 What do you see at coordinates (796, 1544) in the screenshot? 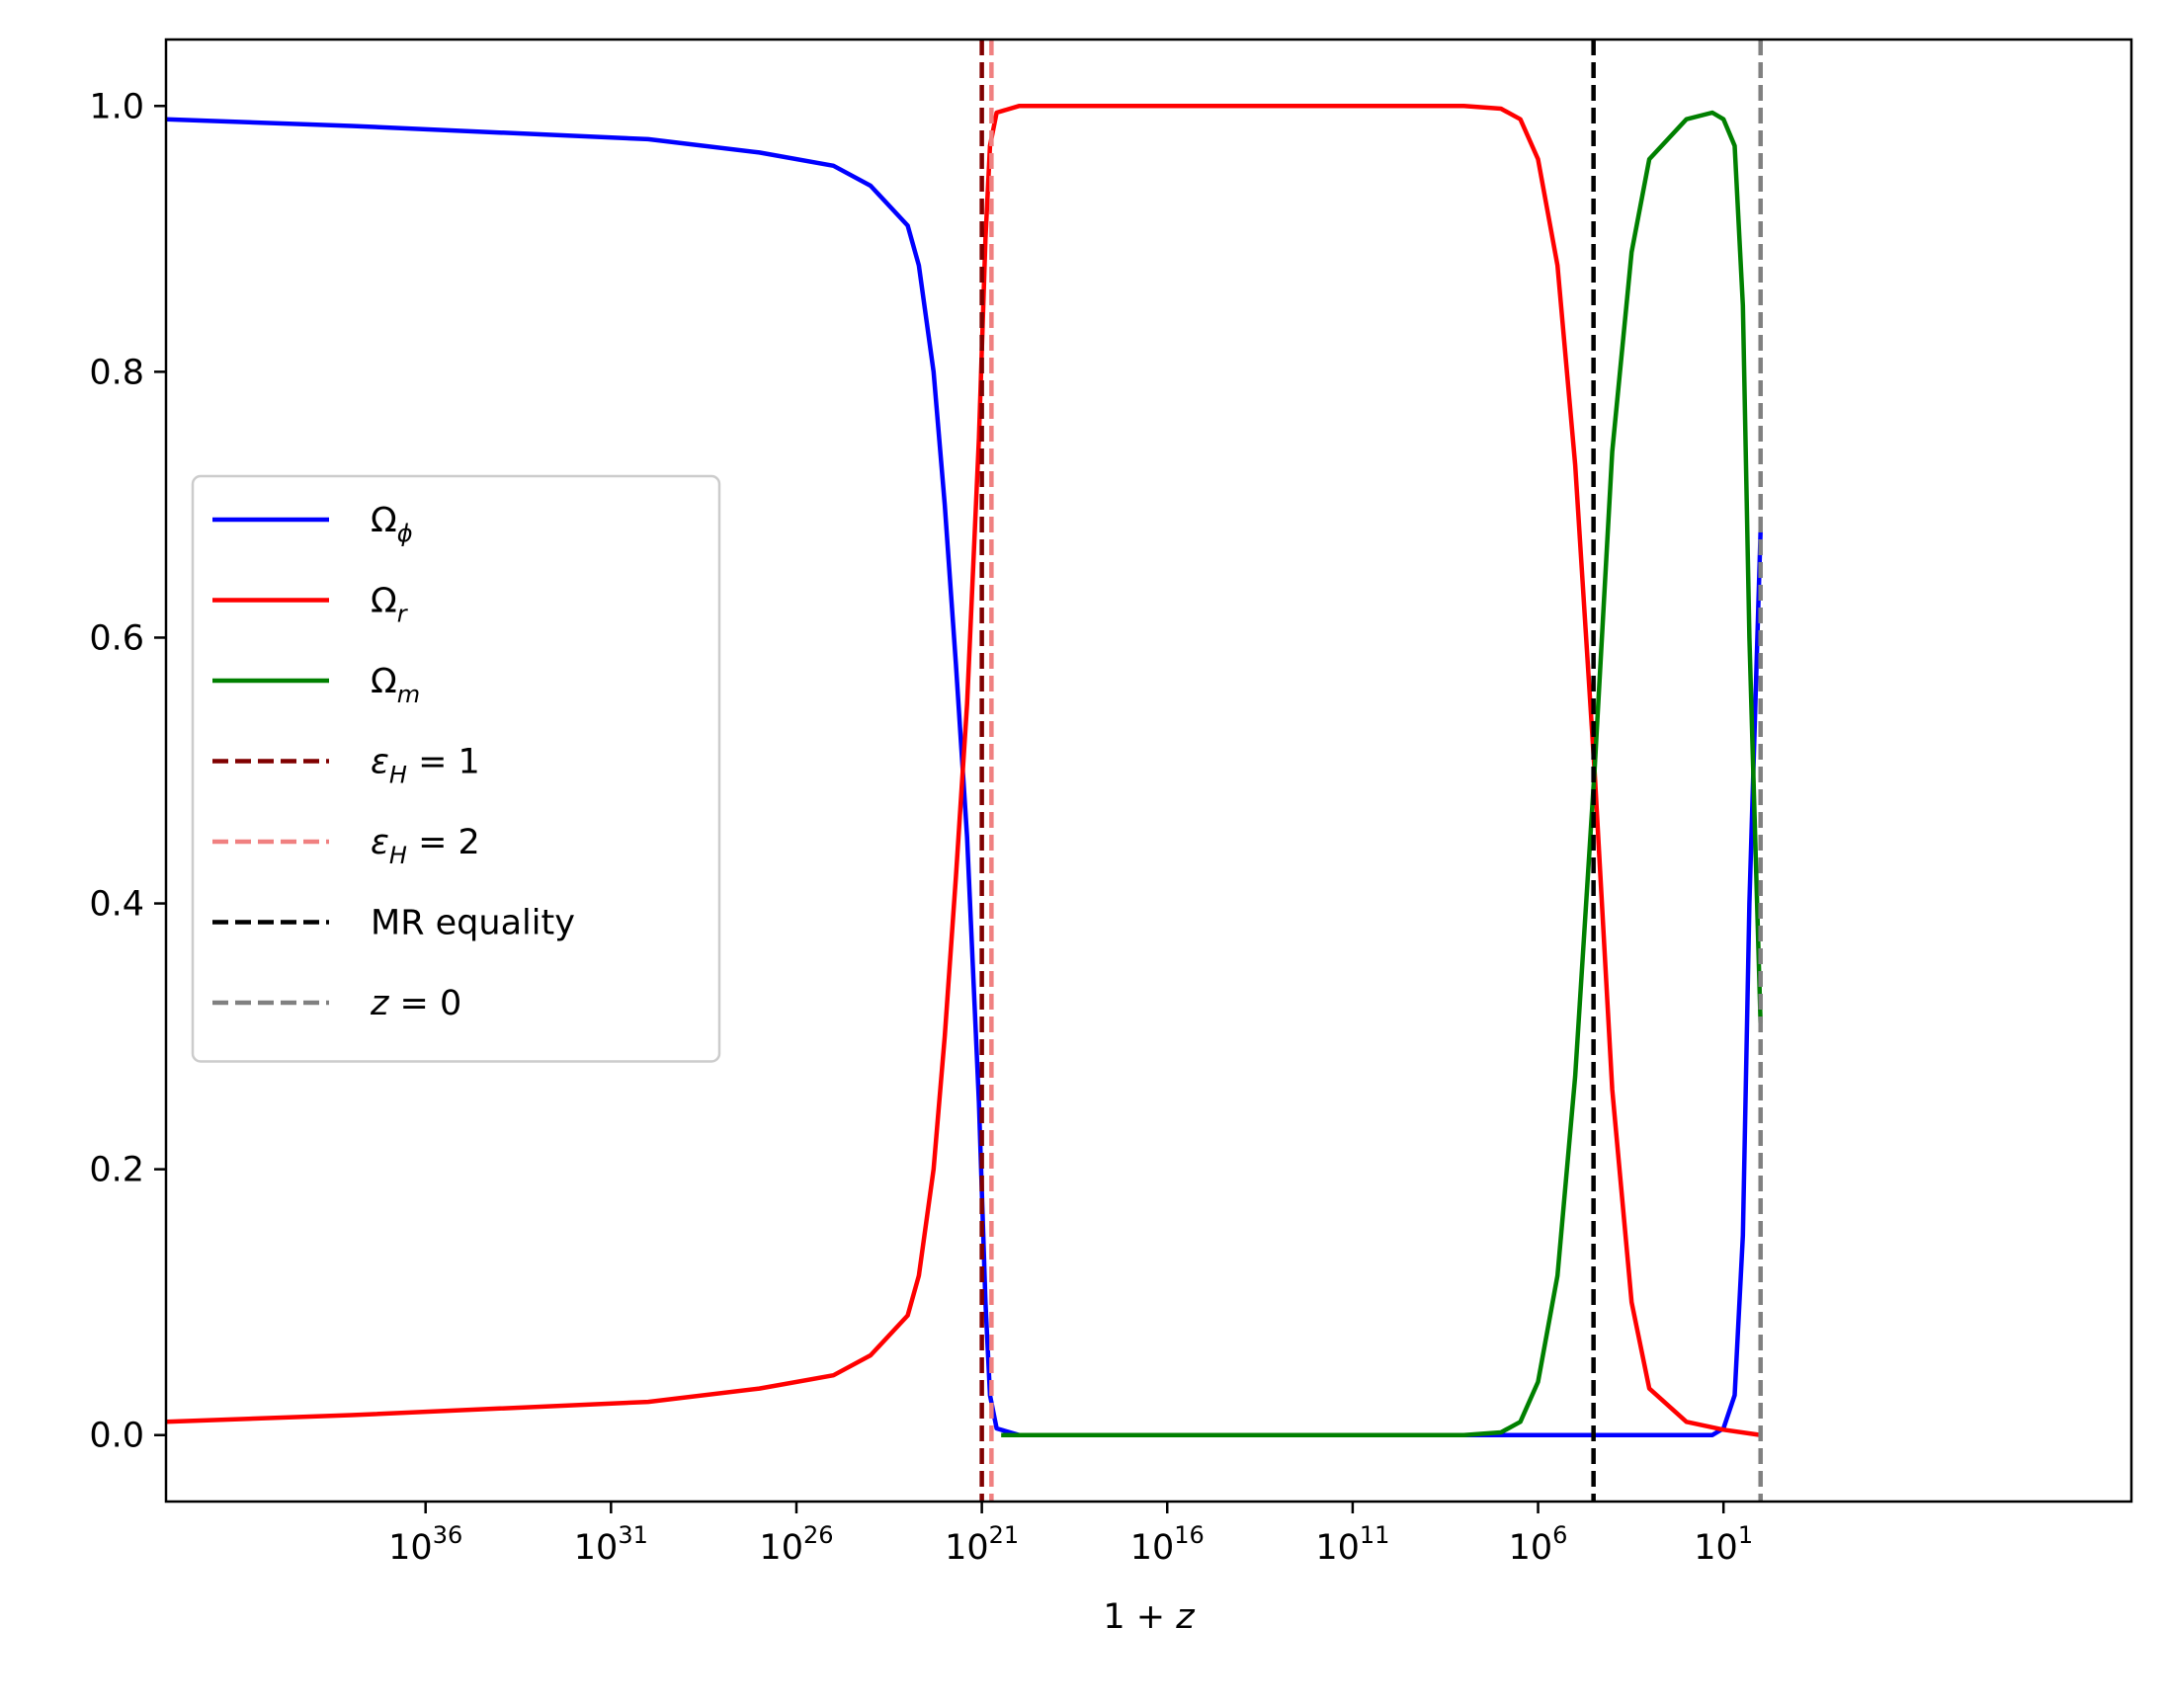
I see `x-tick-label: 10²⁶` at bounding box center [796, 1544].